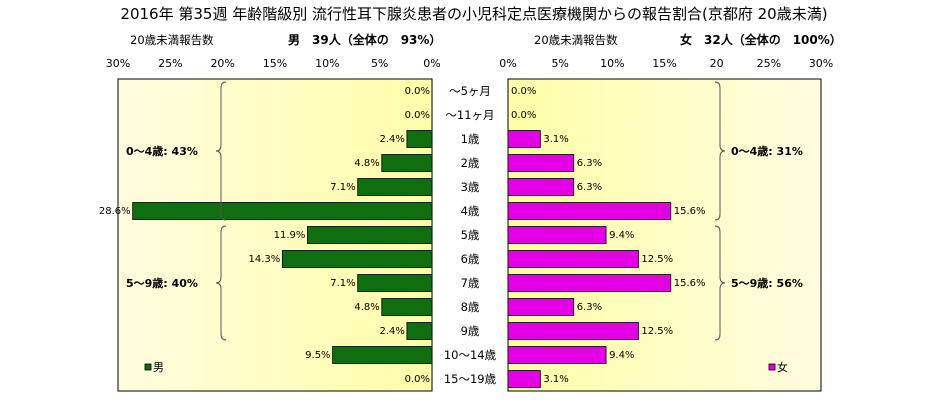  I want to click on category-label: 3歳, so click(470, 187).